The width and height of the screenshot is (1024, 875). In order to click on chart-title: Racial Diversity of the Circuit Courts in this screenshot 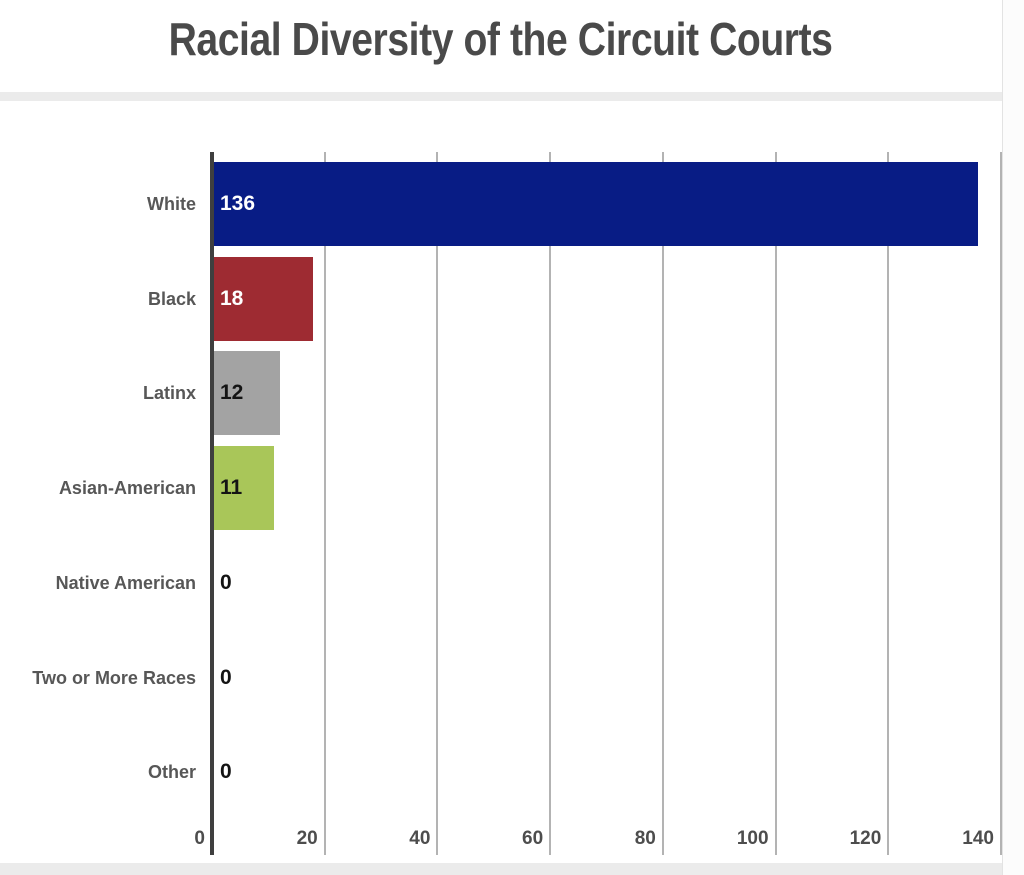, I will do `click(501, 39)`.